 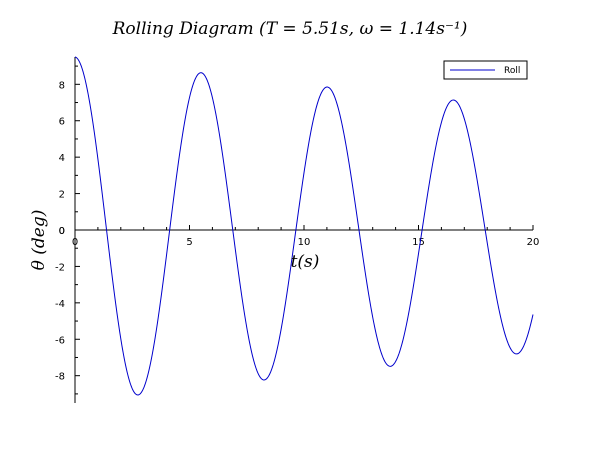 I want to click on x-tick-label: 20, so click(x=533, y=242).